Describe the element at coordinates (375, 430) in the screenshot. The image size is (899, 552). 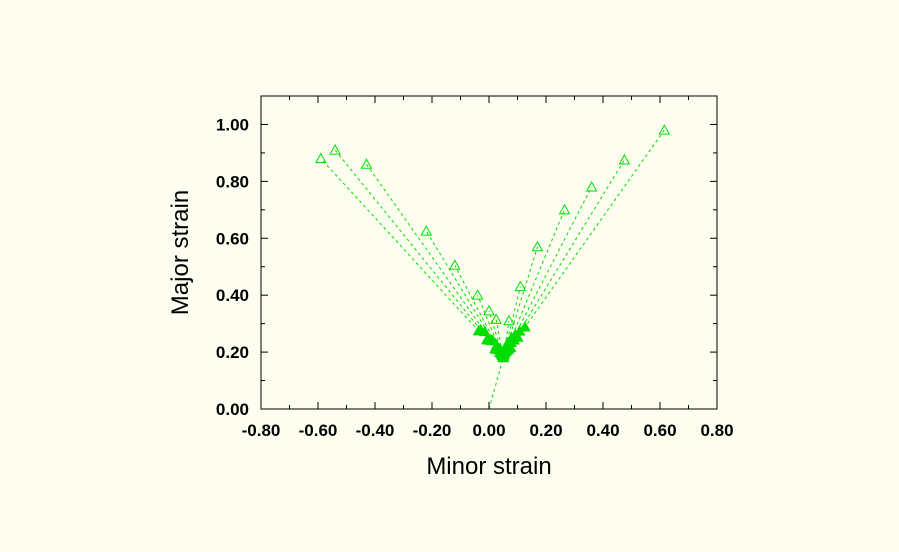
I see `x-tick-label: -0.40` at that location.